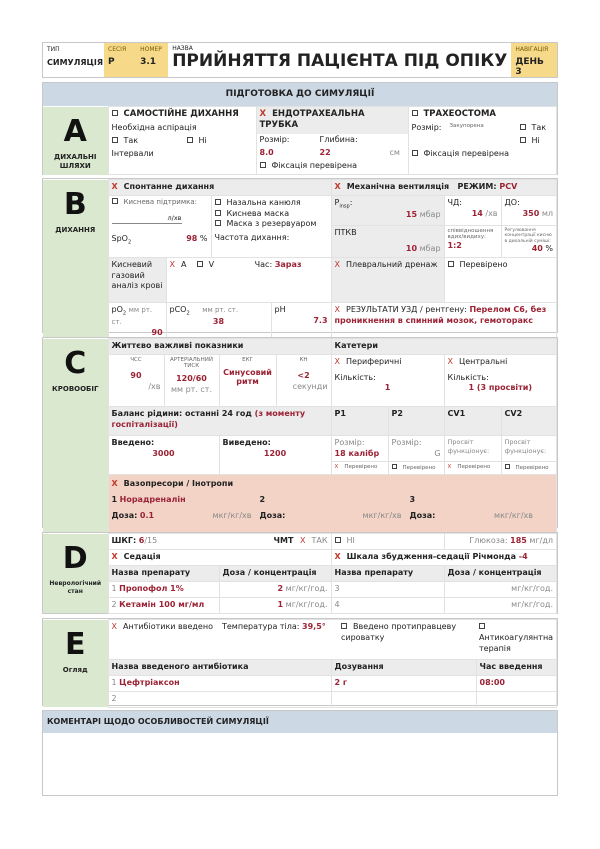  Describe the element at coordinates (500, 541) in the screenshot. I see `cell: Глюкоза: 185 мг/дл` at that location.